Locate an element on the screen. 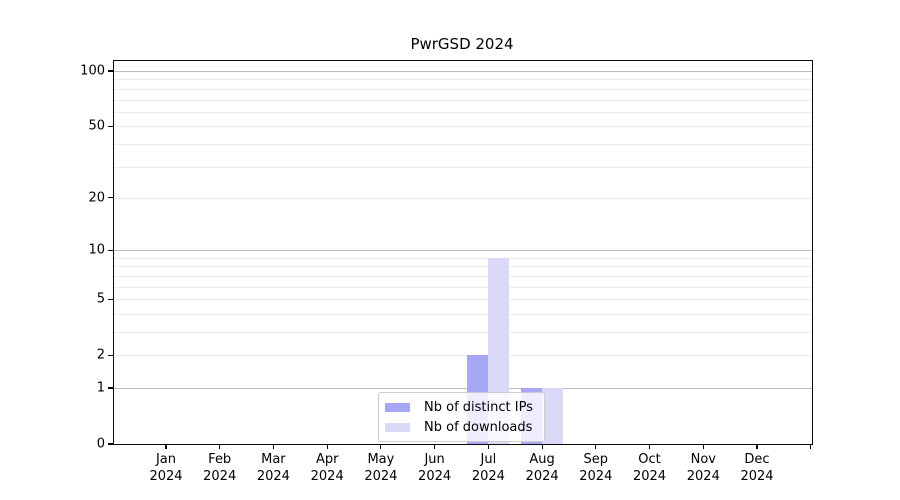 The image size is (900, 500). x-tick-label-sep: Sep 2024 is located at coordinates (596, 468).